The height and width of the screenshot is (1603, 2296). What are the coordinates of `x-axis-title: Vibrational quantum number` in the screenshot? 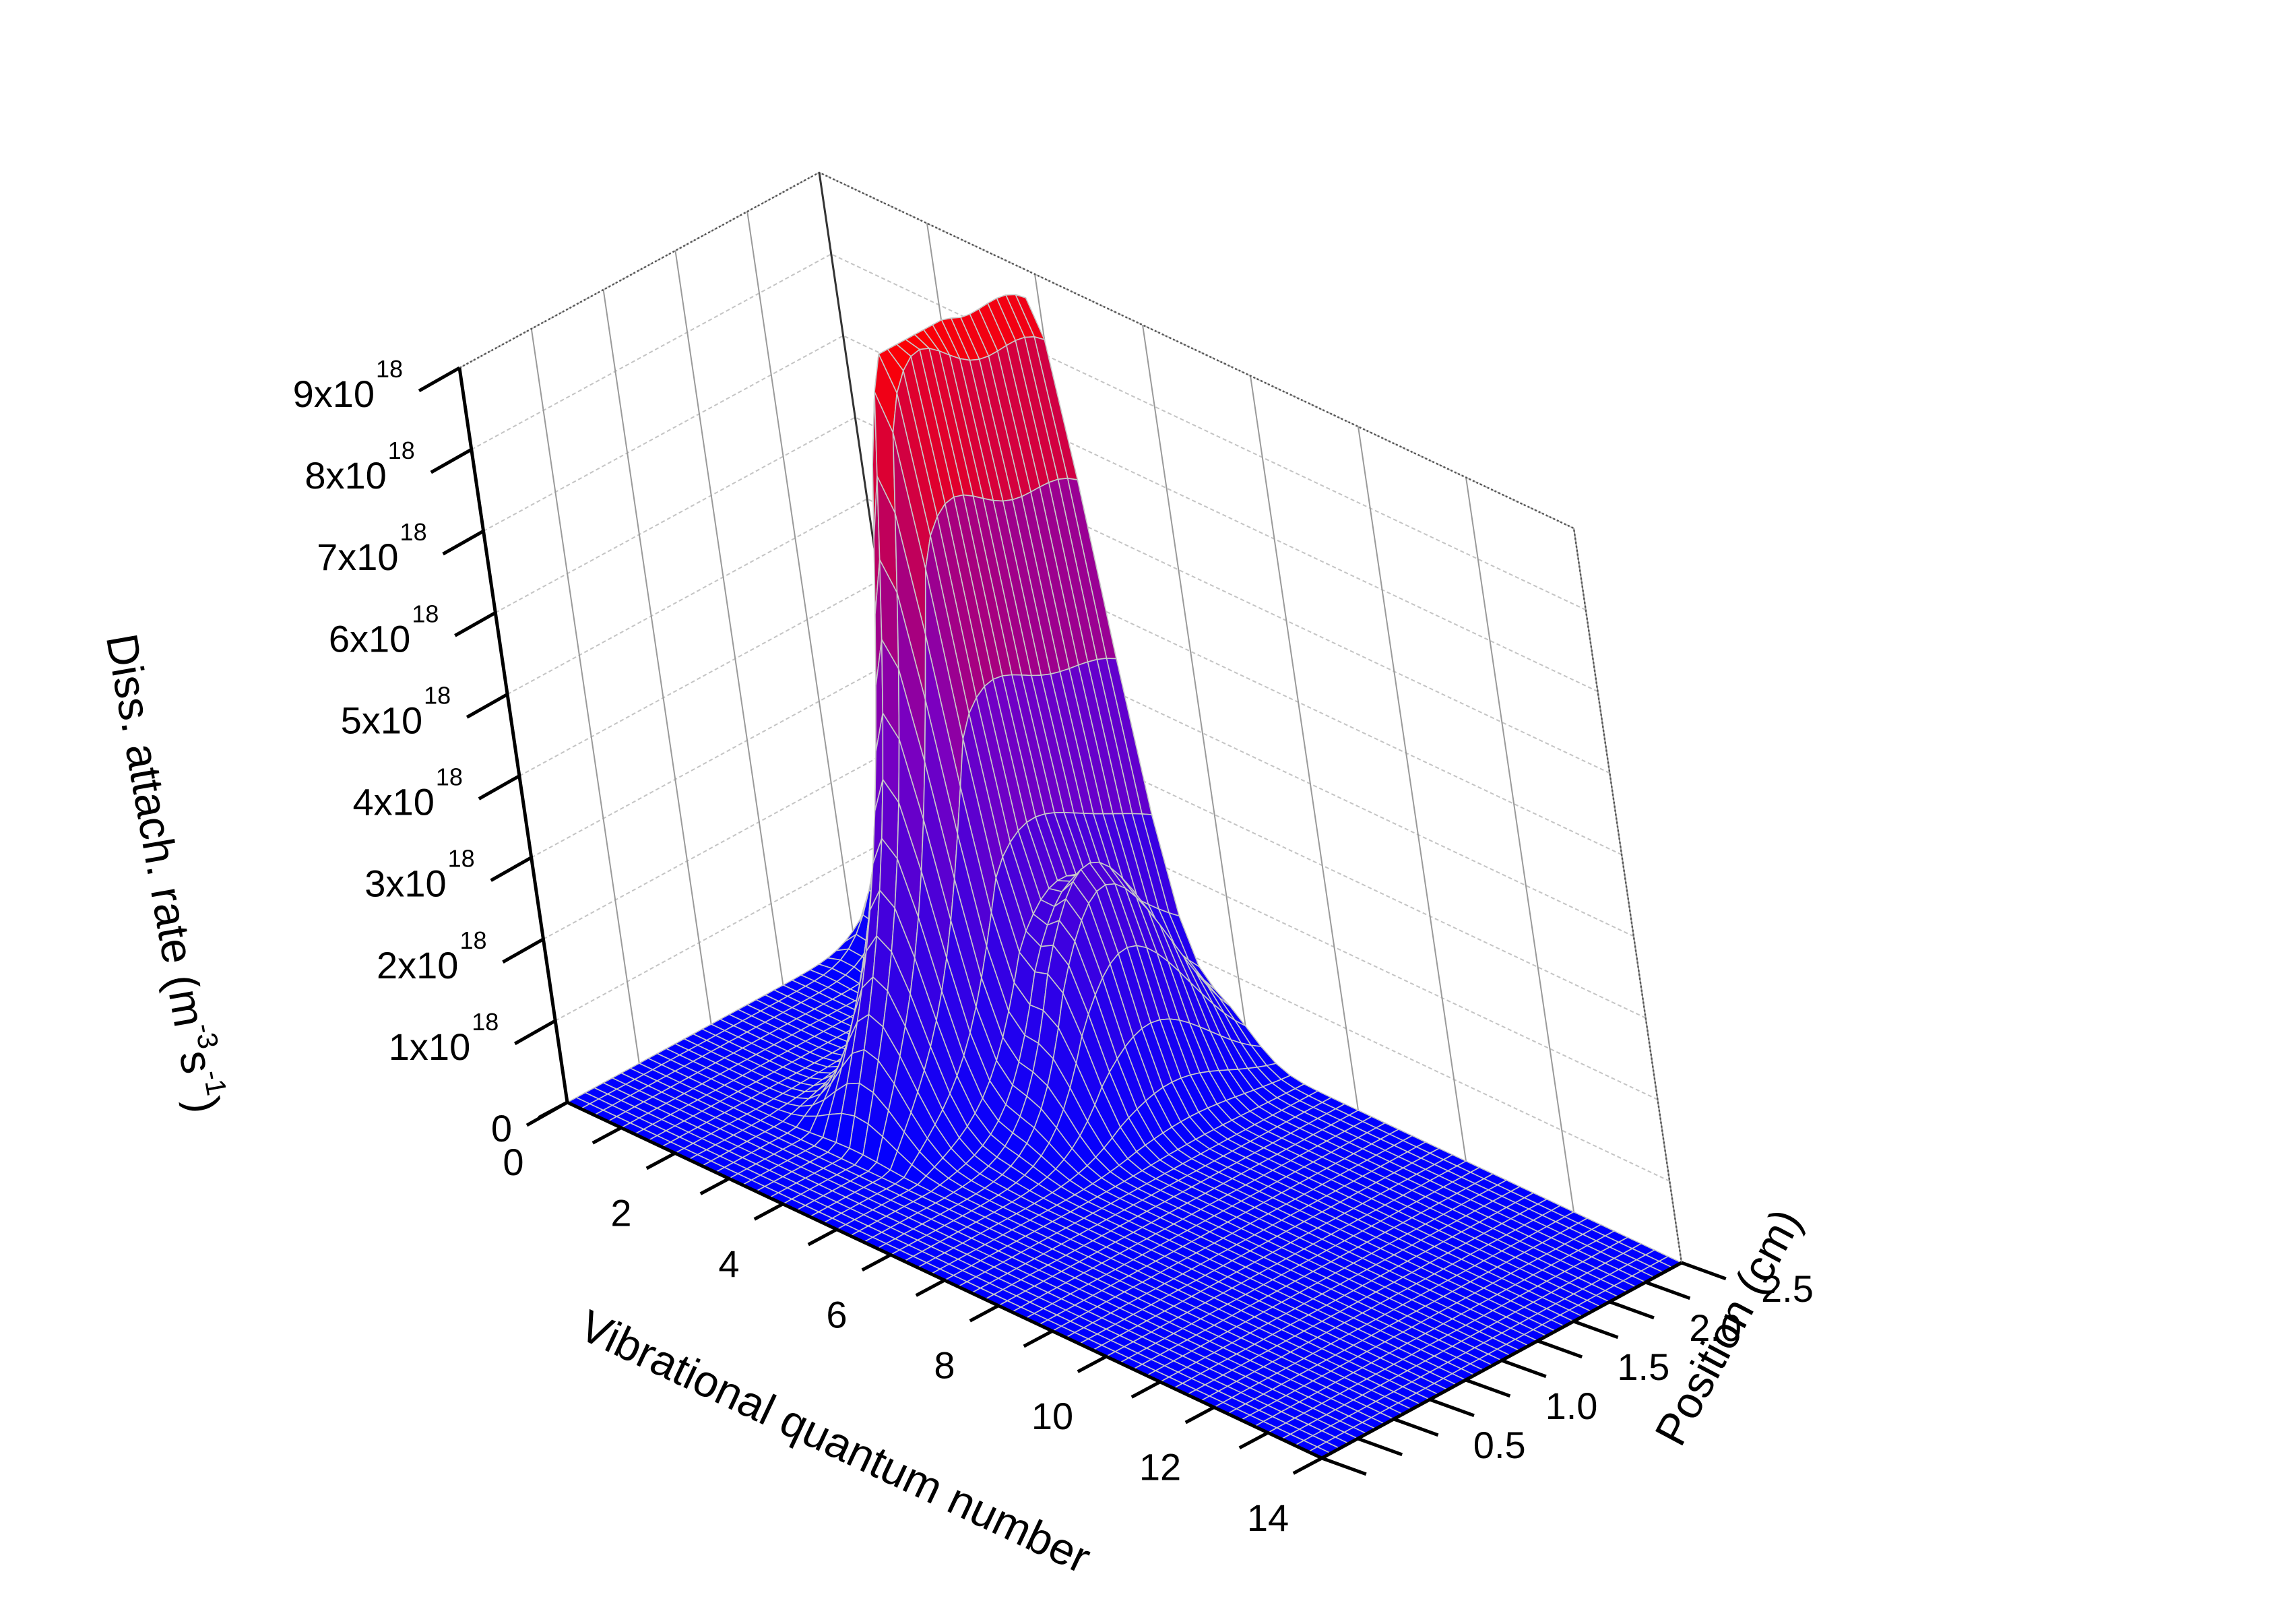 It's located at (835, 1441).